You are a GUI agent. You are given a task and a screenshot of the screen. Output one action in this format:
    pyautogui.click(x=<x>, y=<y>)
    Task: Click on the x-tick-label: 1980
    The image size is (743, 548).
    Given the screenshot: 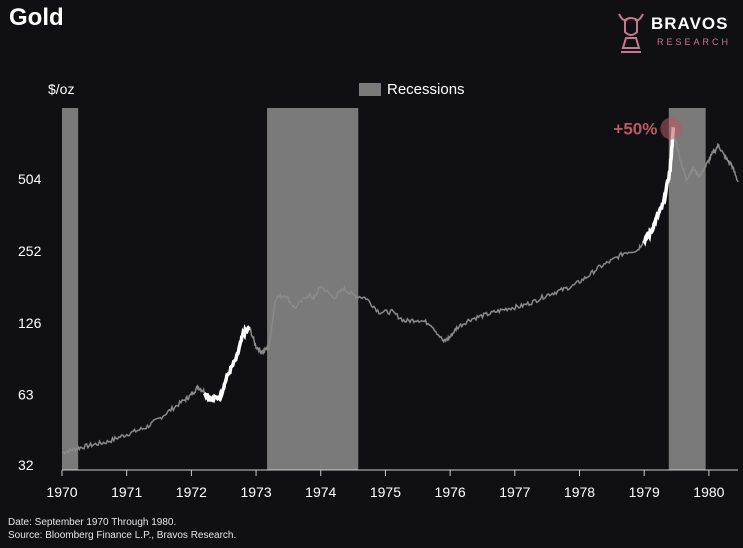 What is the action you would take?
    pyautogui.click(x=708, y=492)
    